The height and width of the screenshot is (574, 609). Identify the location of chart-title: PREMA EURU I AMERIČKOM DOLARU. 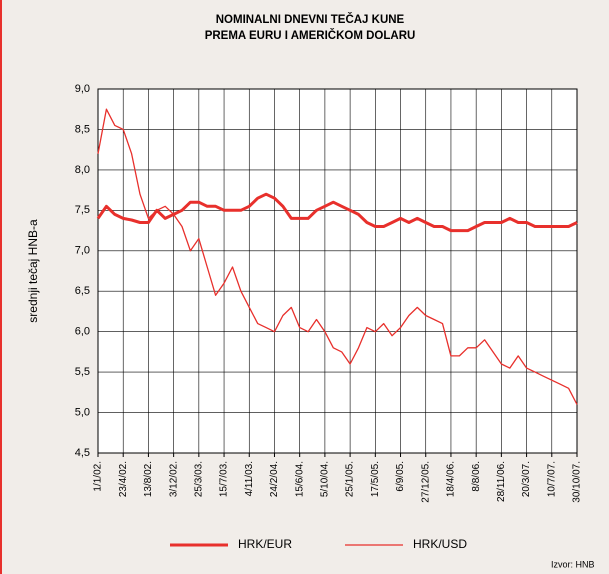
(310, 35).